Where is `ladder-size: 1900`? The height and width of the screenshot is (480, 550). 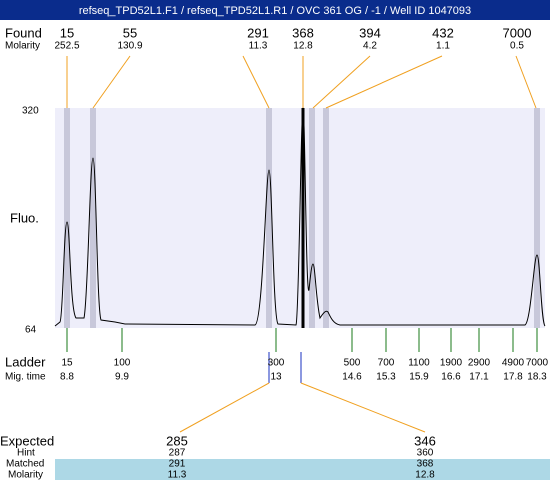 ladder-size: 1900 is located at coordinates (451, 363).